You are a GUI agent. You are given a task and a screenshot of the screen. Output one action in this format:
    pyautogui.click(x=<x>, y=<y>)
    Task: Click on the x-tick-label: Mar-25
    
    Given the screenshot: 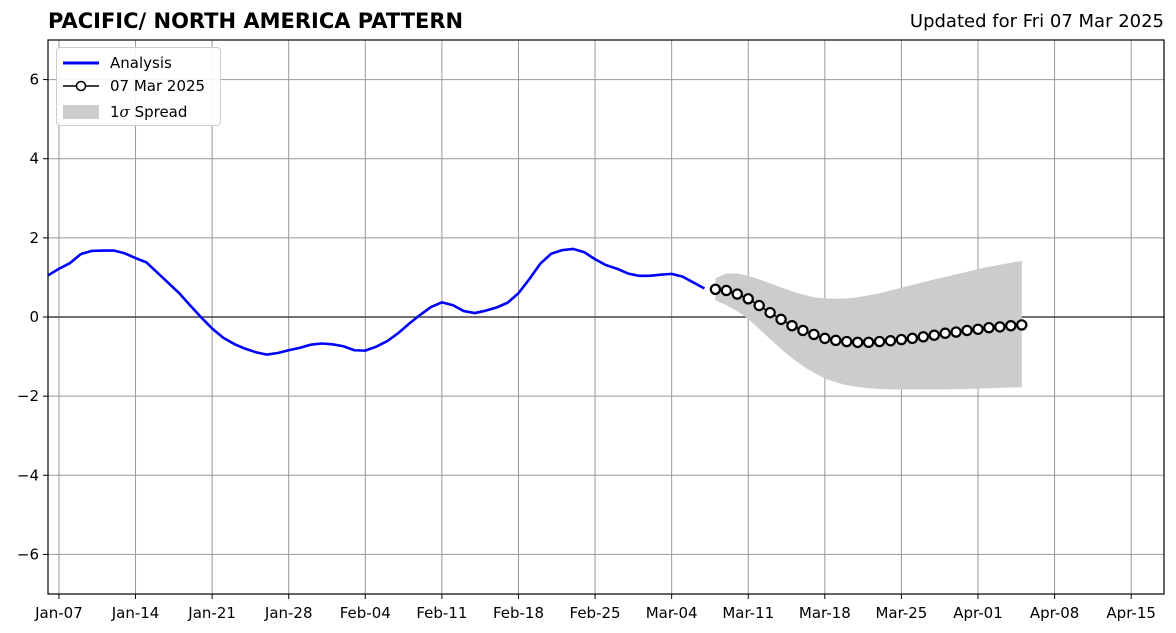 What is the action you would take?
    pyautogui.click(x=901, y=613)
    